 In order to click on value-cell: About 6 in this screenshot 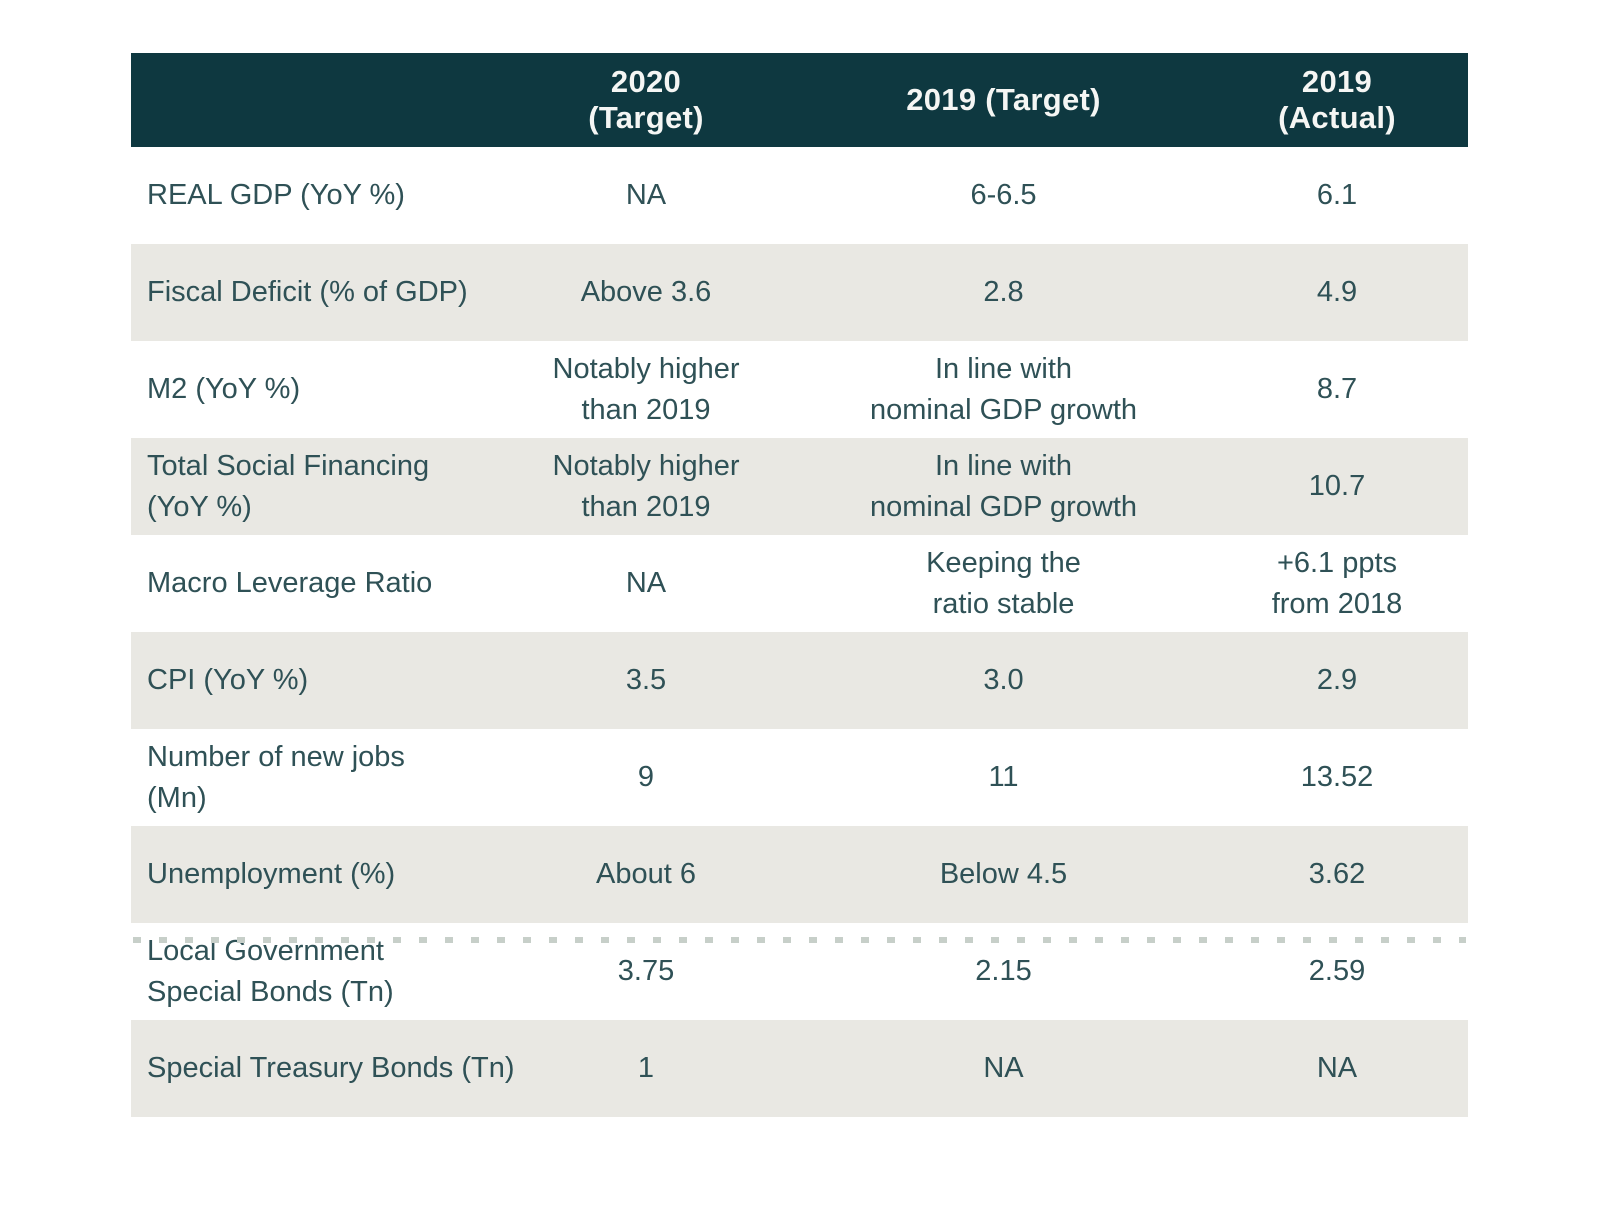, I will do `click(646, 874)`.